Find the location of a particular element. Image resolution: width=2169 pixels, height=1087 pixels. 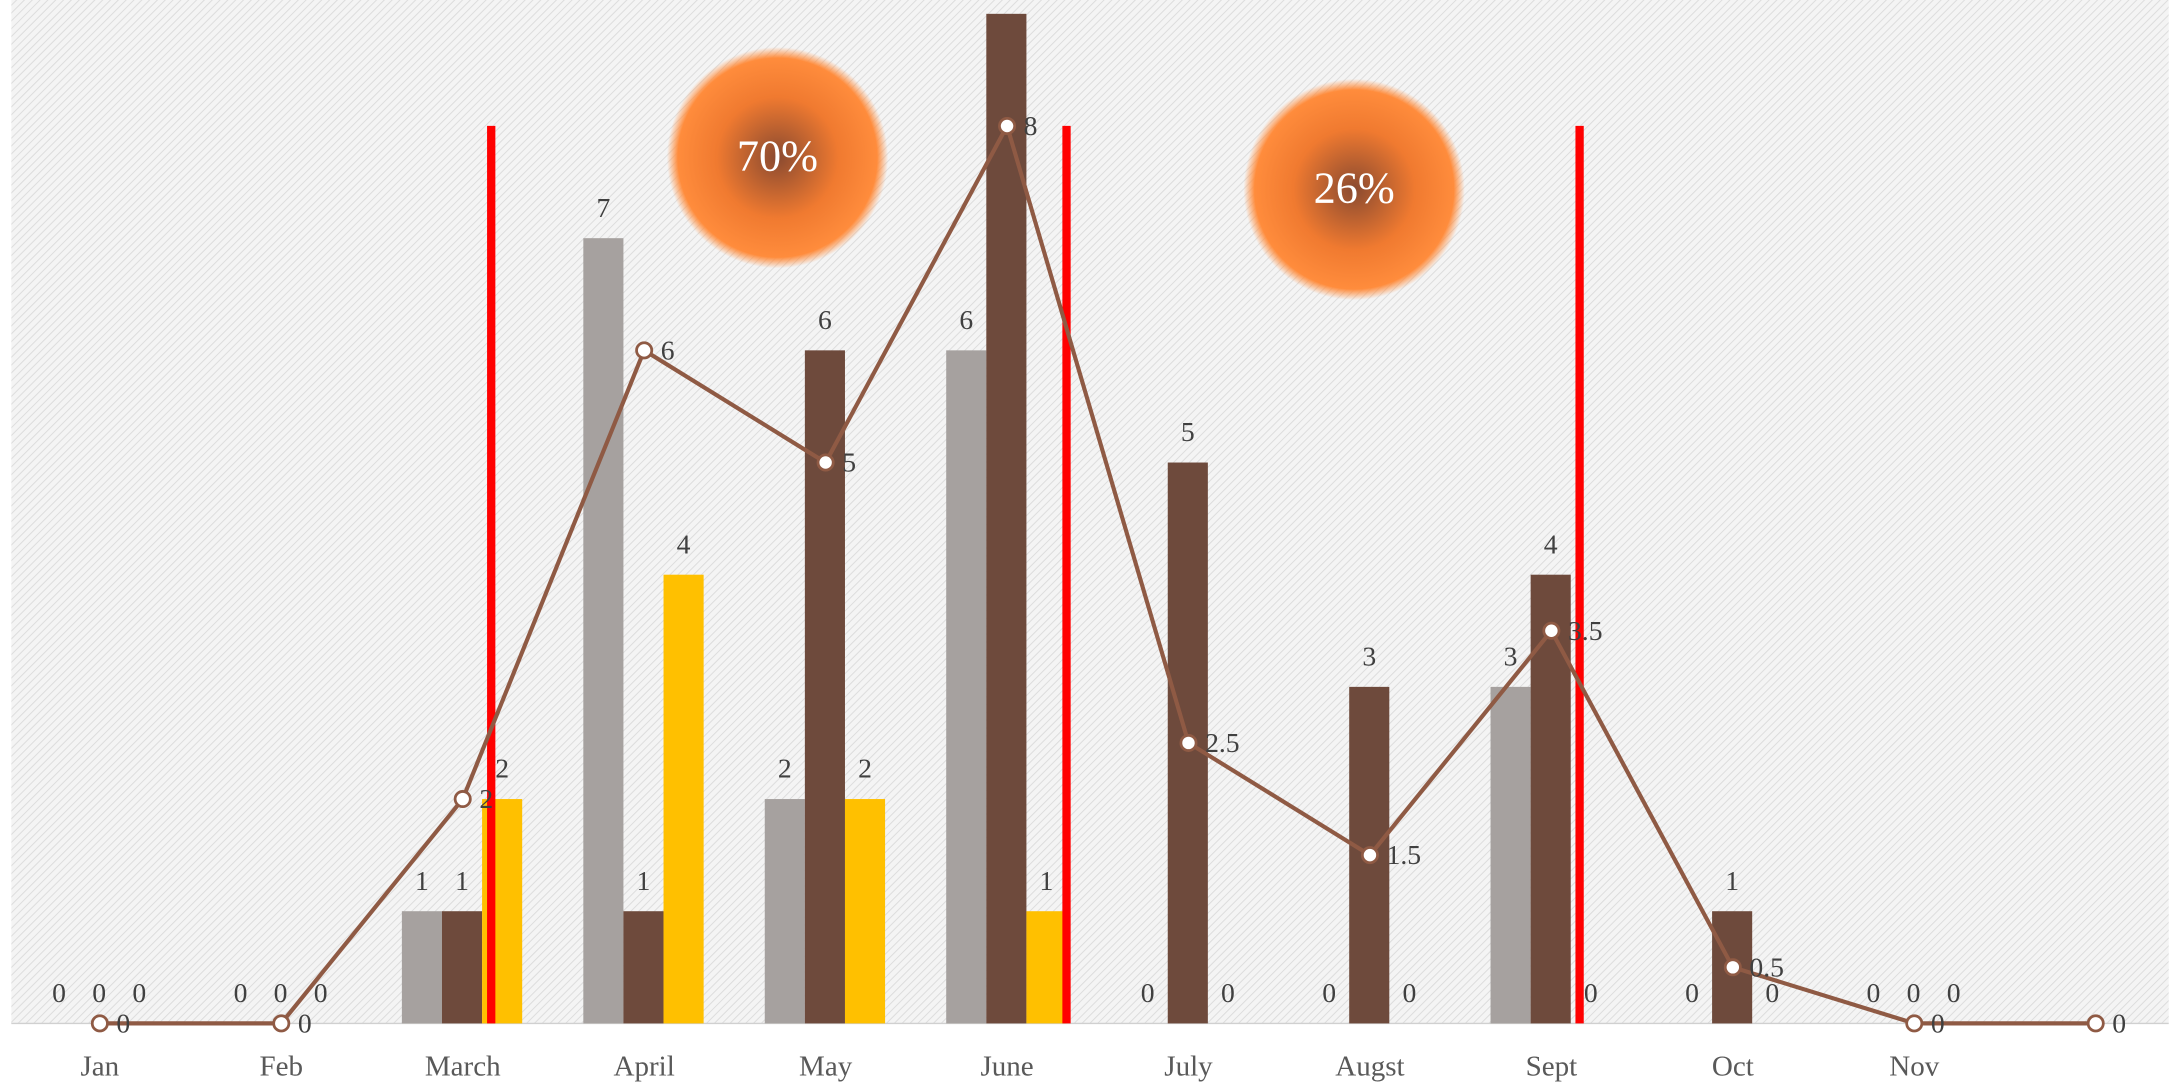

data-label: 8 is located at coordinates (1031, 125).